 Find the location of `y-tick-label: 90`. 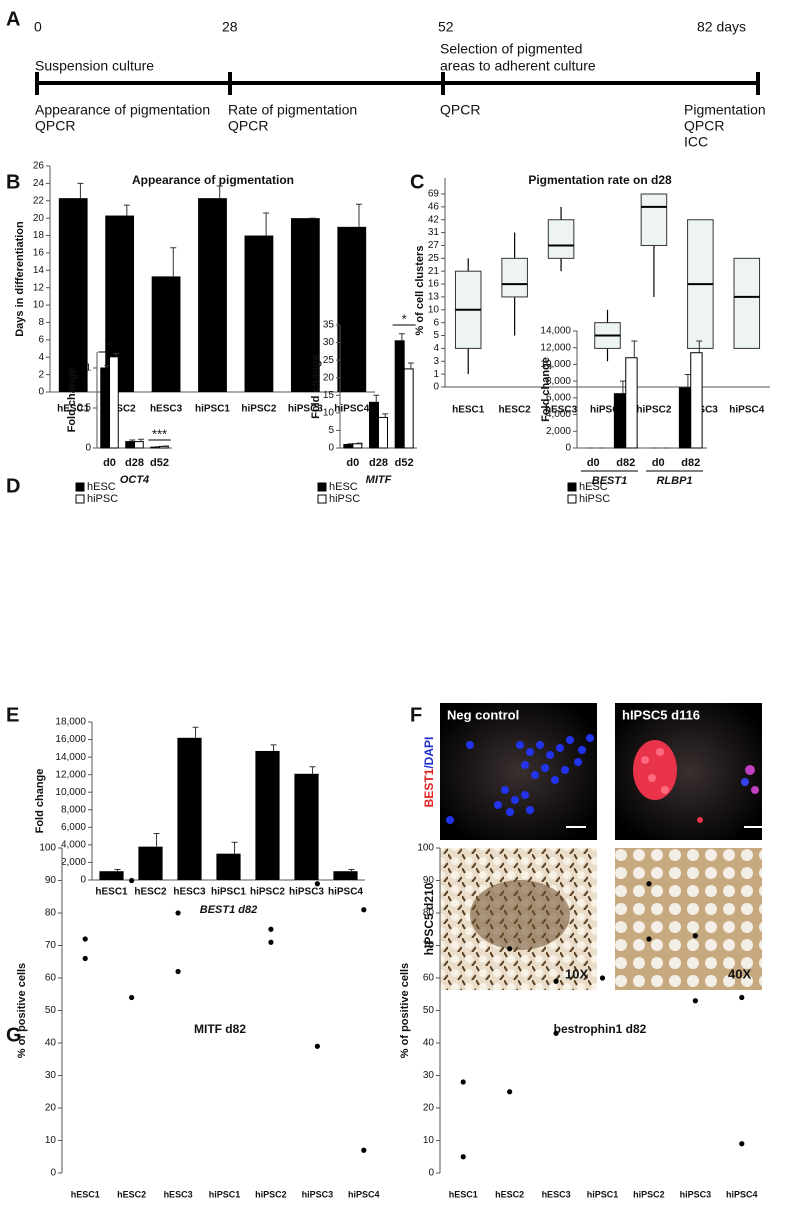

y-tick-label: 90 is located at coordinates (429, 880).